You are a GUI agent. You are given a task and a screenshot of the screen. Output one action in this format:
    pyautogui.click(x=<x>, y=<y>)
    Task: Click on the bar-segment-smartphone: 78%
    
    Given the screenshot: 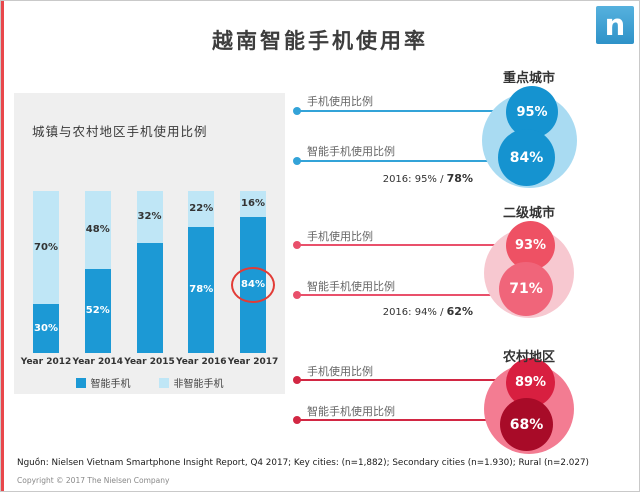 What is the action you would take?
    pyautogui.click(x=201, y=289)
    